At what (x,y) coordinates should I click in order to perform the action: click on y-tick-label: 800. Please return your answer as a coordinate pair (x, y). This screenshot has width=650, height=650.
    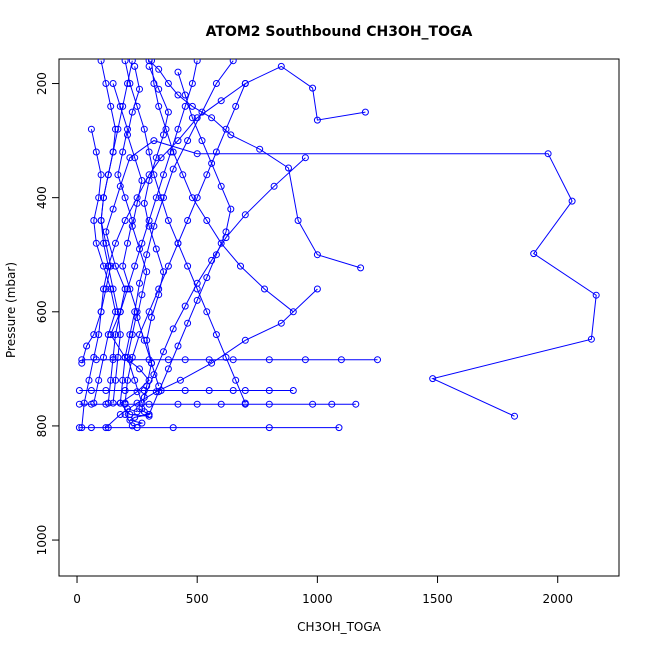
    Looking at the image, I should click on (42, 425).